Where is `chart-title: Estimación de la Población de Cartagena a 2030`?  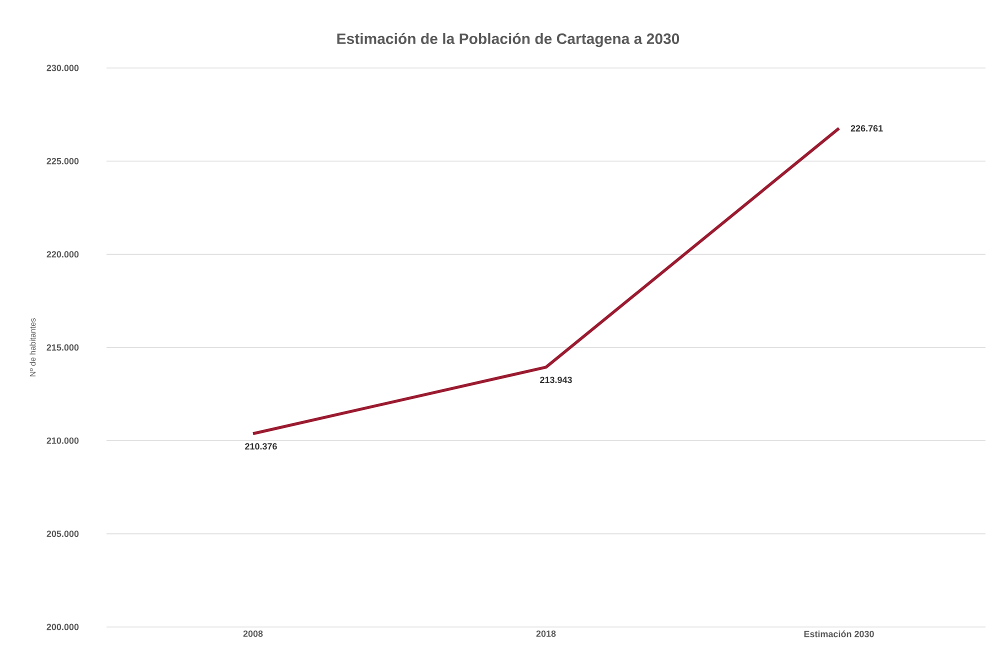 chart-title: Estimación de la Población de Cartagena a 2030 is located at coordinates (508, 40).